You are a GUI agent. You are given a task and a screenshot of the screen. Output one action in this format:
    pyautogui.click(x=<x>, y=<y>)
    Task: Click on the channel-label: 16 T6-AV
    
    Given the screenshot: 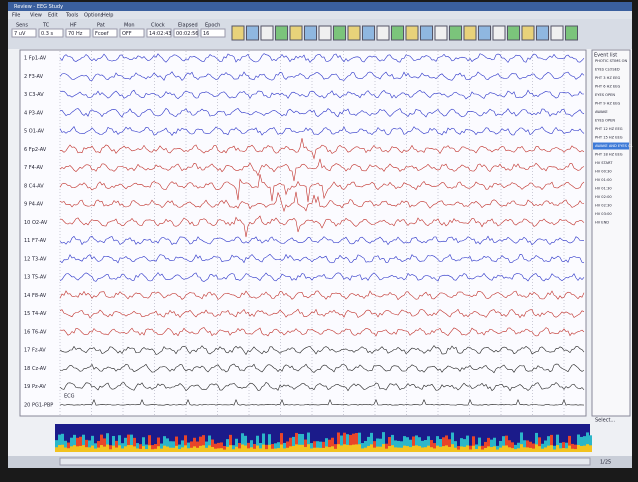 What is the action you would take?
    pyautogui.click(x=35, y=332)
    